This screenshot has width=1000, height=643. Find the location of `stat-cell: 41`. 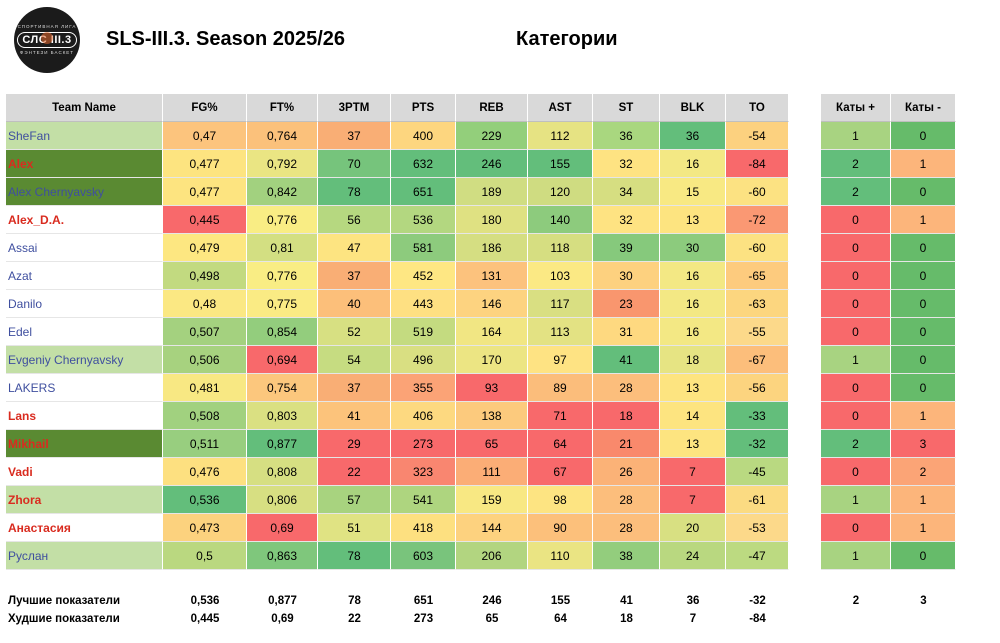

stat-cell: 41 is located at coordinates (626, 360).